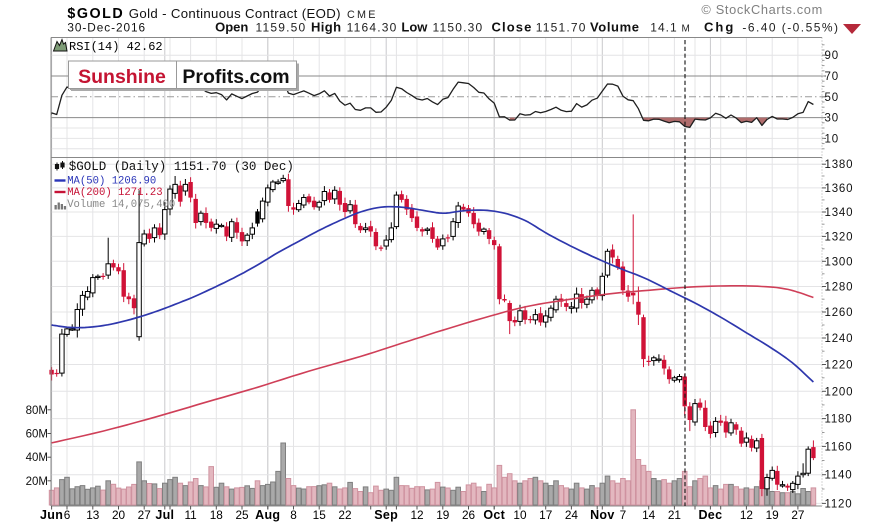 This screenshot has width=875, height=526. I want to click on svg-text: Nov, so click(602, 515).